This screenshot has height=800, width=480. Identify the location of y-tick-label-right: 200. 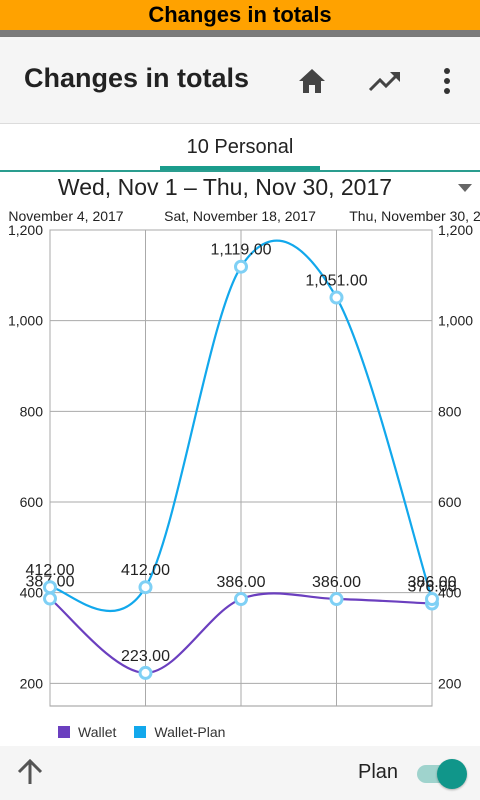
(450, 683).